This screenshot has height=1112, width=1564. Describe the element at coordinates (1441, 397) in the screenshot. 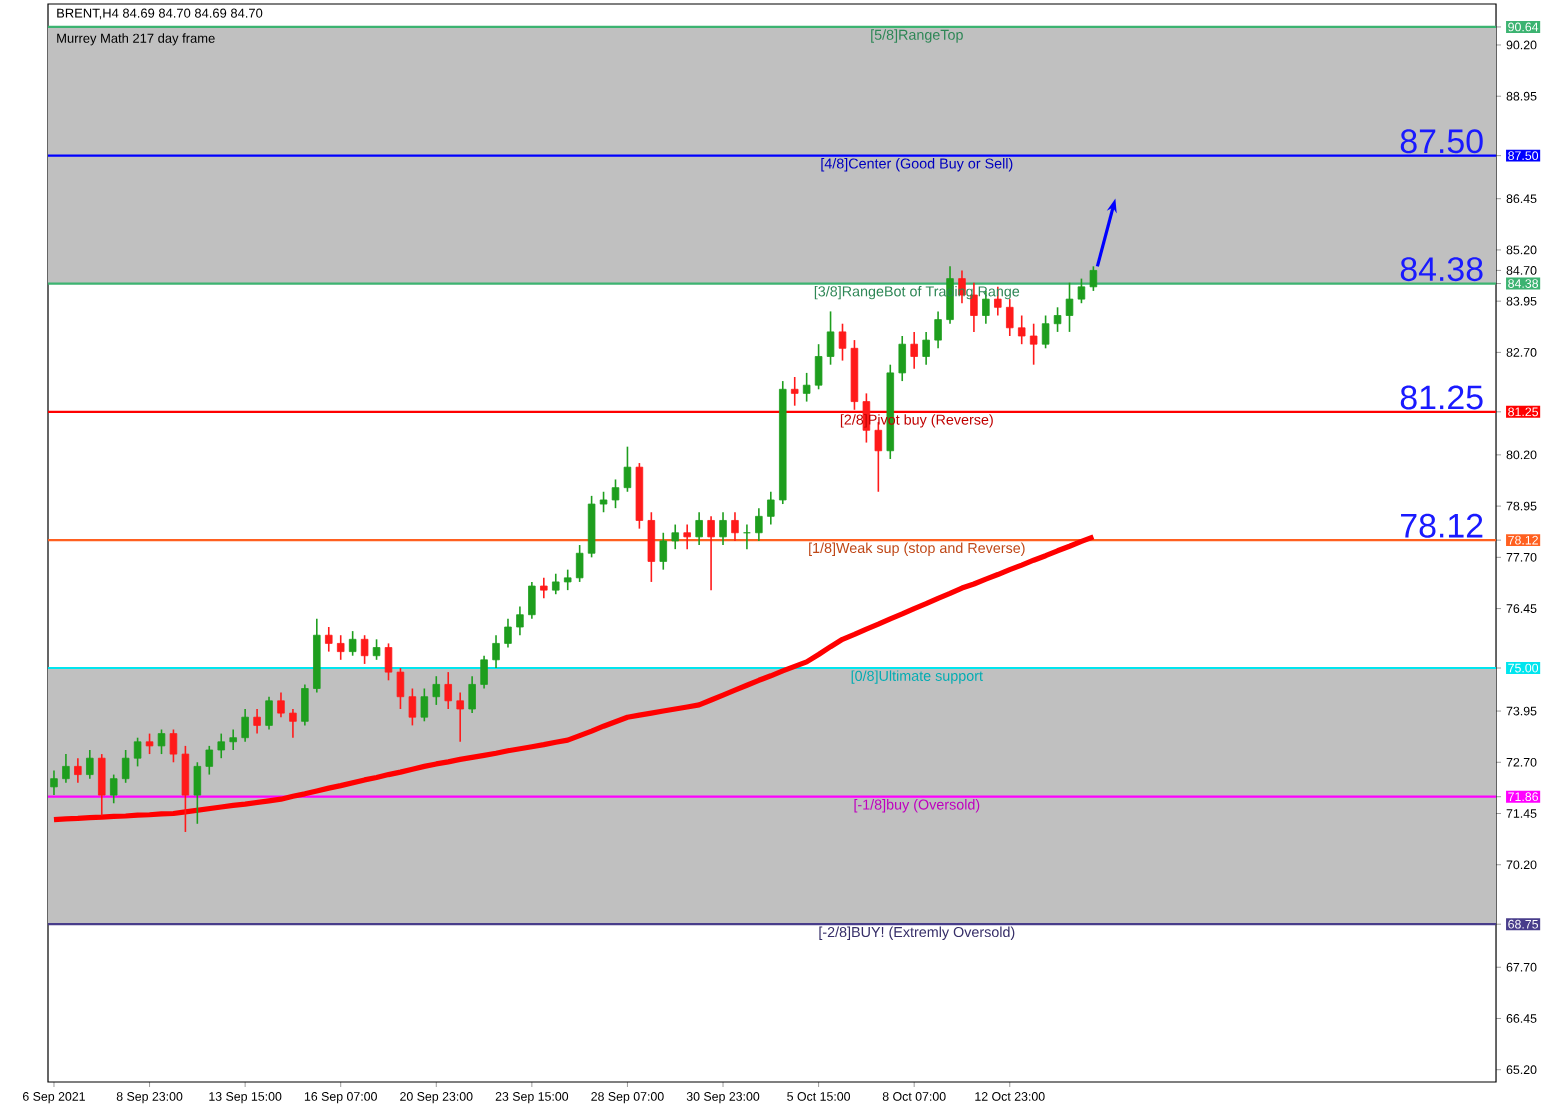

I see `annotation: 81.25` at that location.